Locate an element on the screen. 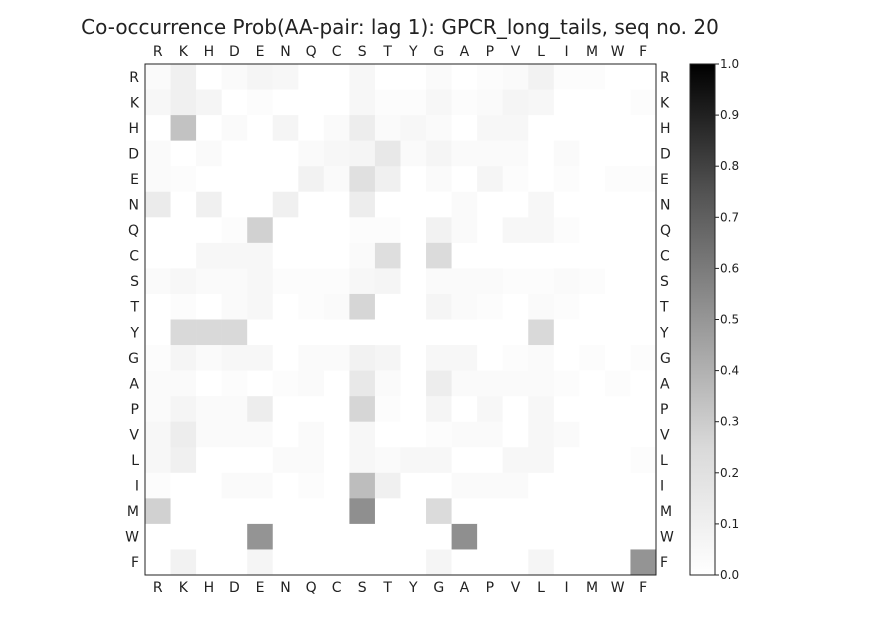 The height and width of the screenshot is (640, 880). y-tick-label-right: E is located at coordinates (664, 180).